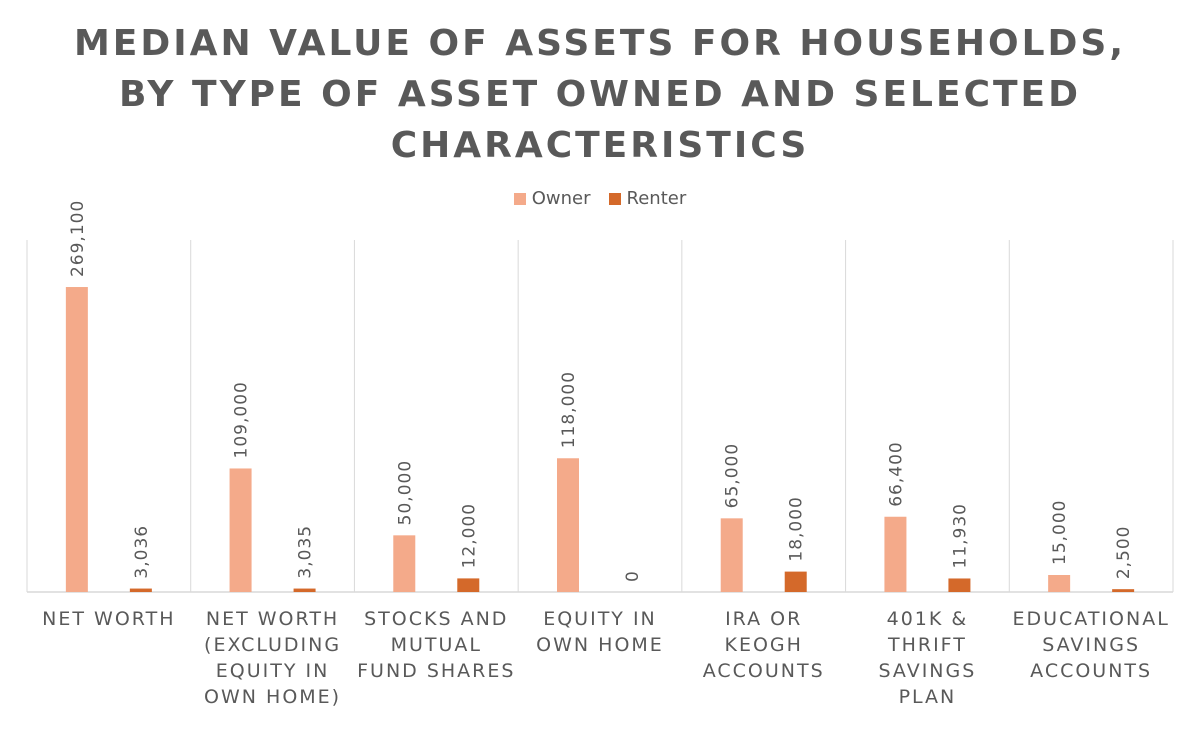 Image resolution: width=1200 pixels, height=736 pixels. What do you see at coordinates (600, 632) in the screenshot?
I see `category-label: EQUITY IN OWN HOME` at bounding box center [600, 632].